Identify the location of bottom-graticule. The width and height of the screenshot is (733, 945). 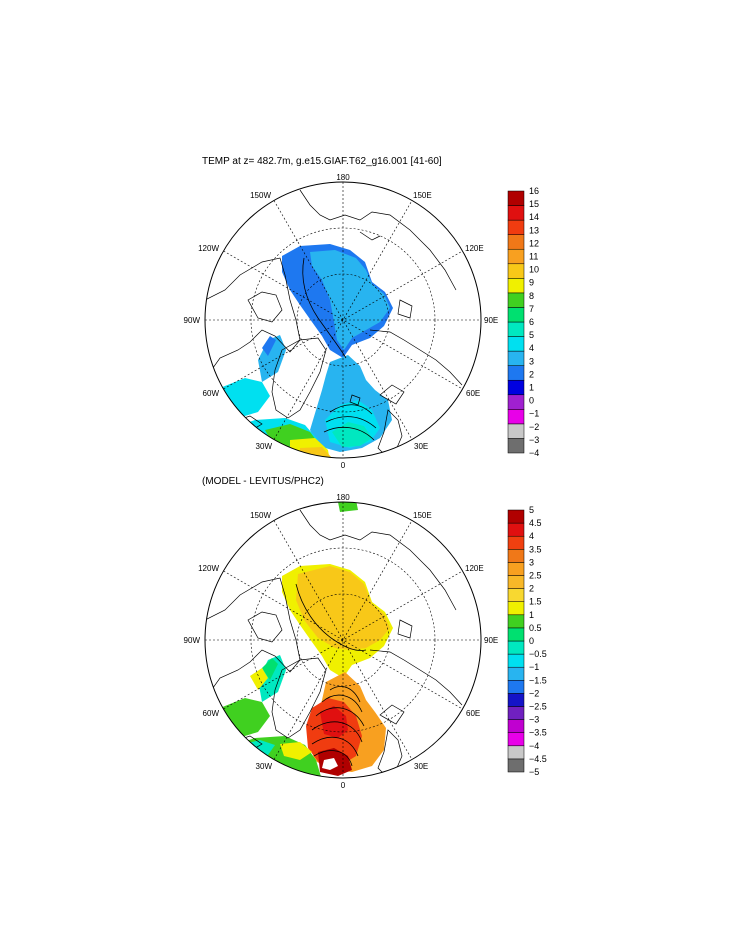
(343, 640).